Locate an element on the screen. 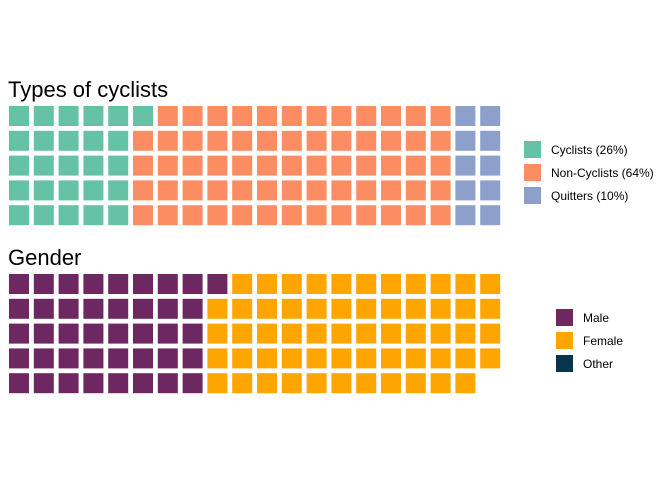  legend-key-other is located at coordinates (564, 363).